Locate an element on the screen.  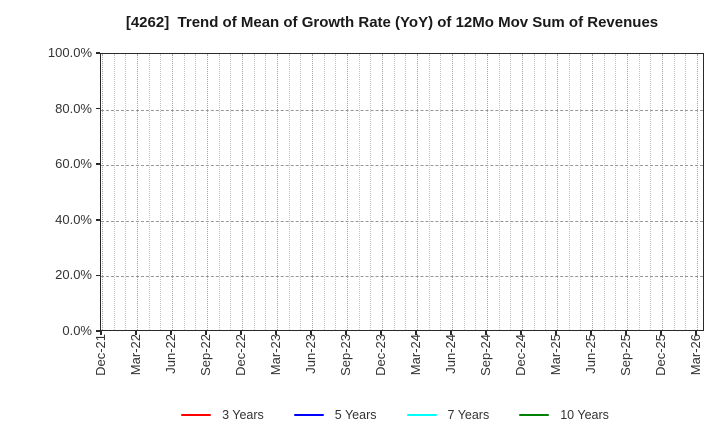
x-tick-label: Mar-22 is located at coordinates (135, 355).